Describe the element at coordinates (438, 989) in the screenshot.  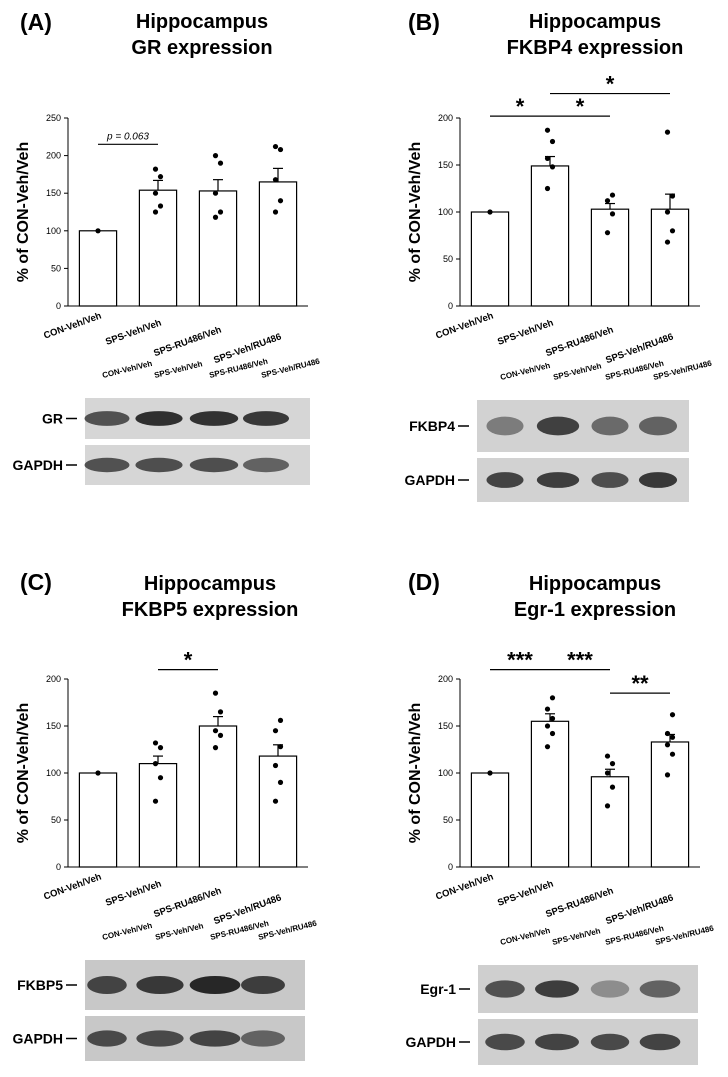
I see `blot-row-label: Egr-1` at that location.